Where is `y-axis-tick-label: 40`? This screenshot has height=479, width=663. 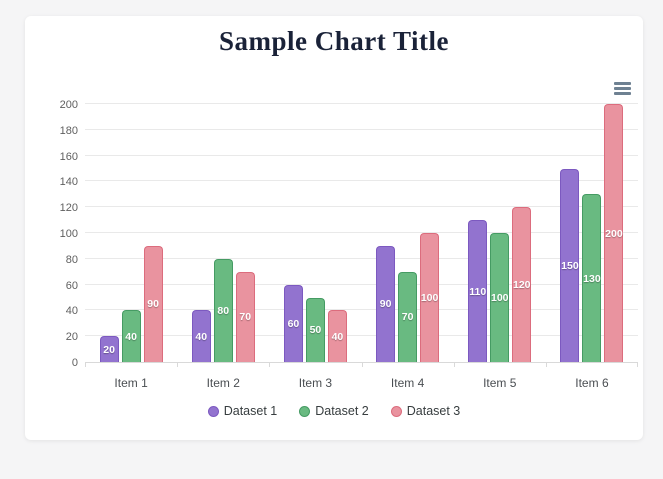
y-axis-tick-label: 40 is located at coordinates (71, 311).